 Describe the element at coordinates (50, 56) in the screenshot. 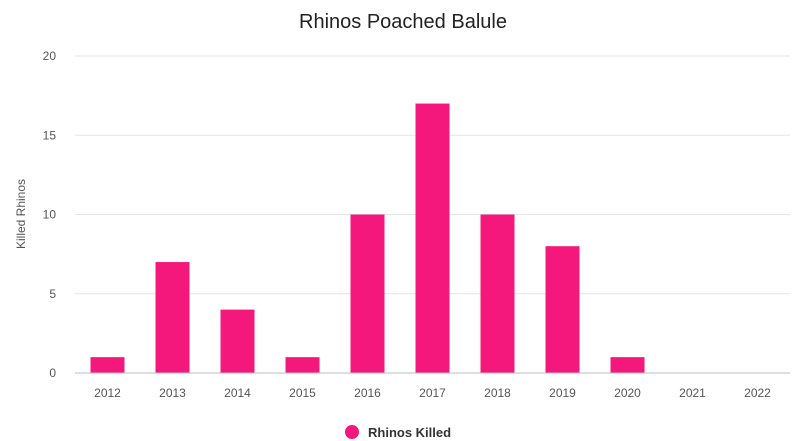

I see `y-tick-label-20: 20` at that location.